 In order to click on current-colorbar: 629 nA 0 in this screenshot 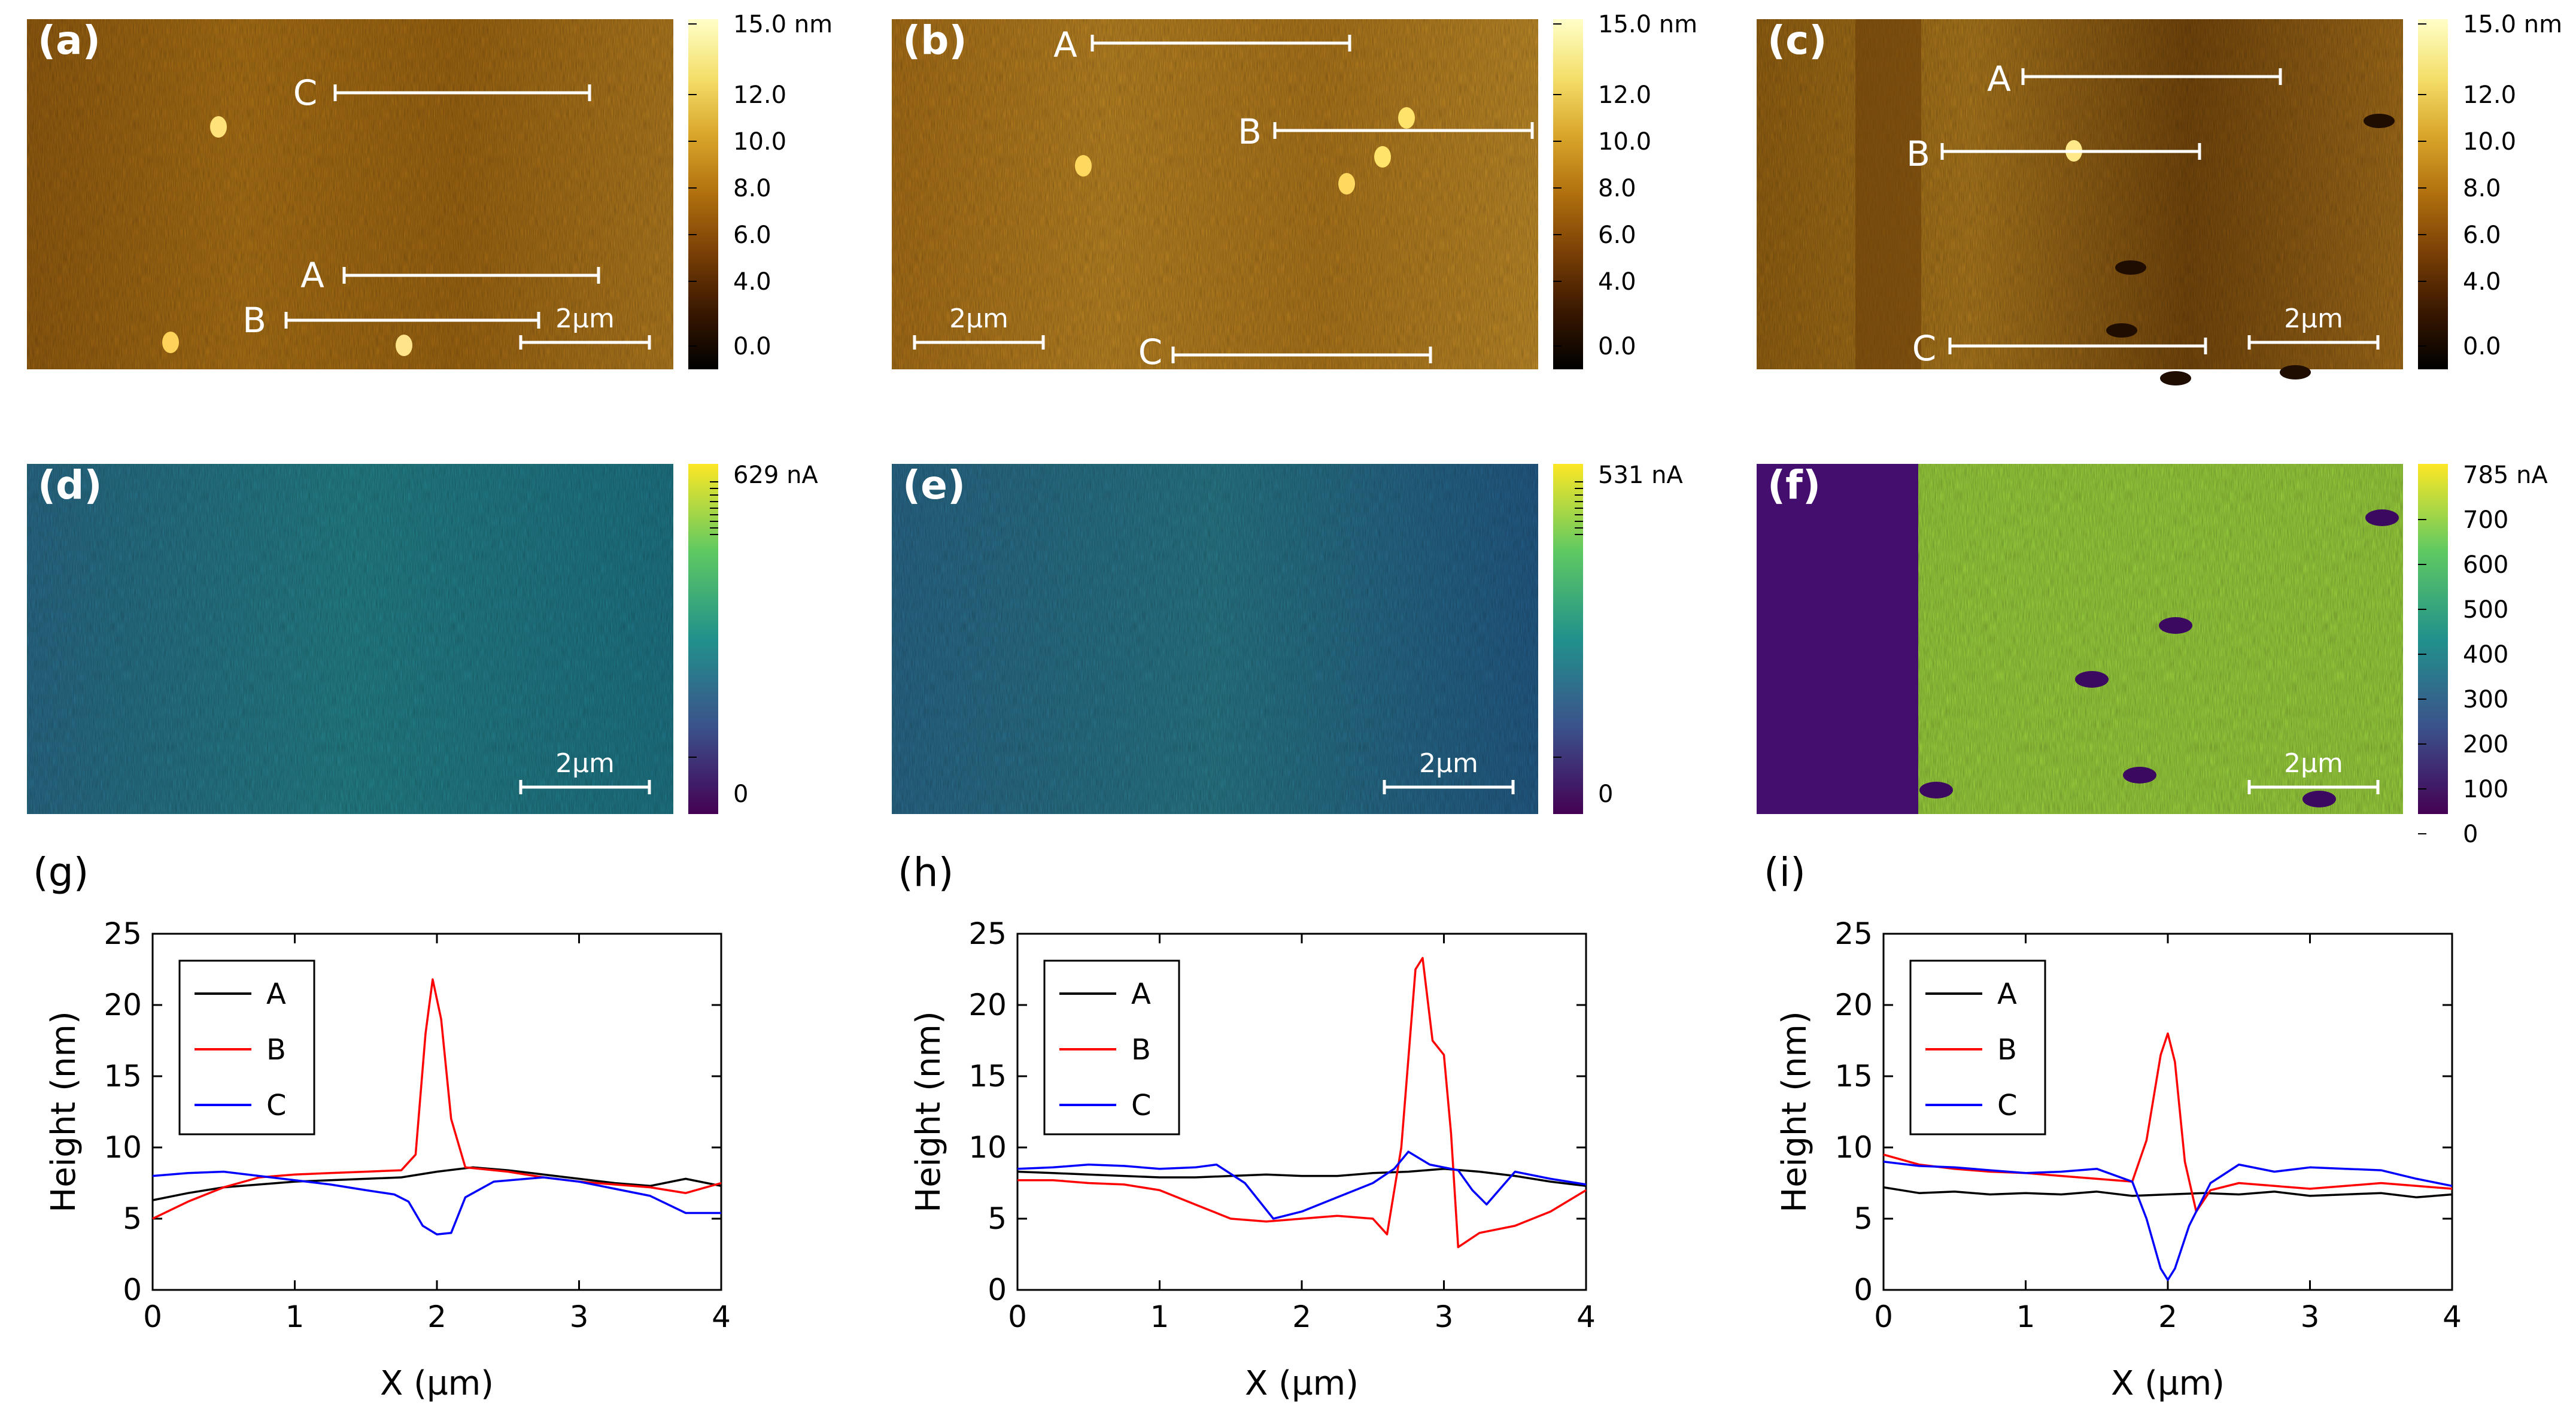, I will do `click(753, 637)`.